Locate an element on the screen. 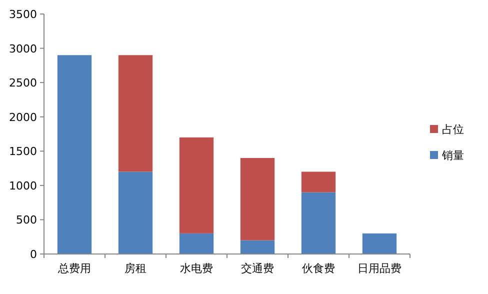  x-tick-label: 伙食费 is located at coordinates (318, 268).